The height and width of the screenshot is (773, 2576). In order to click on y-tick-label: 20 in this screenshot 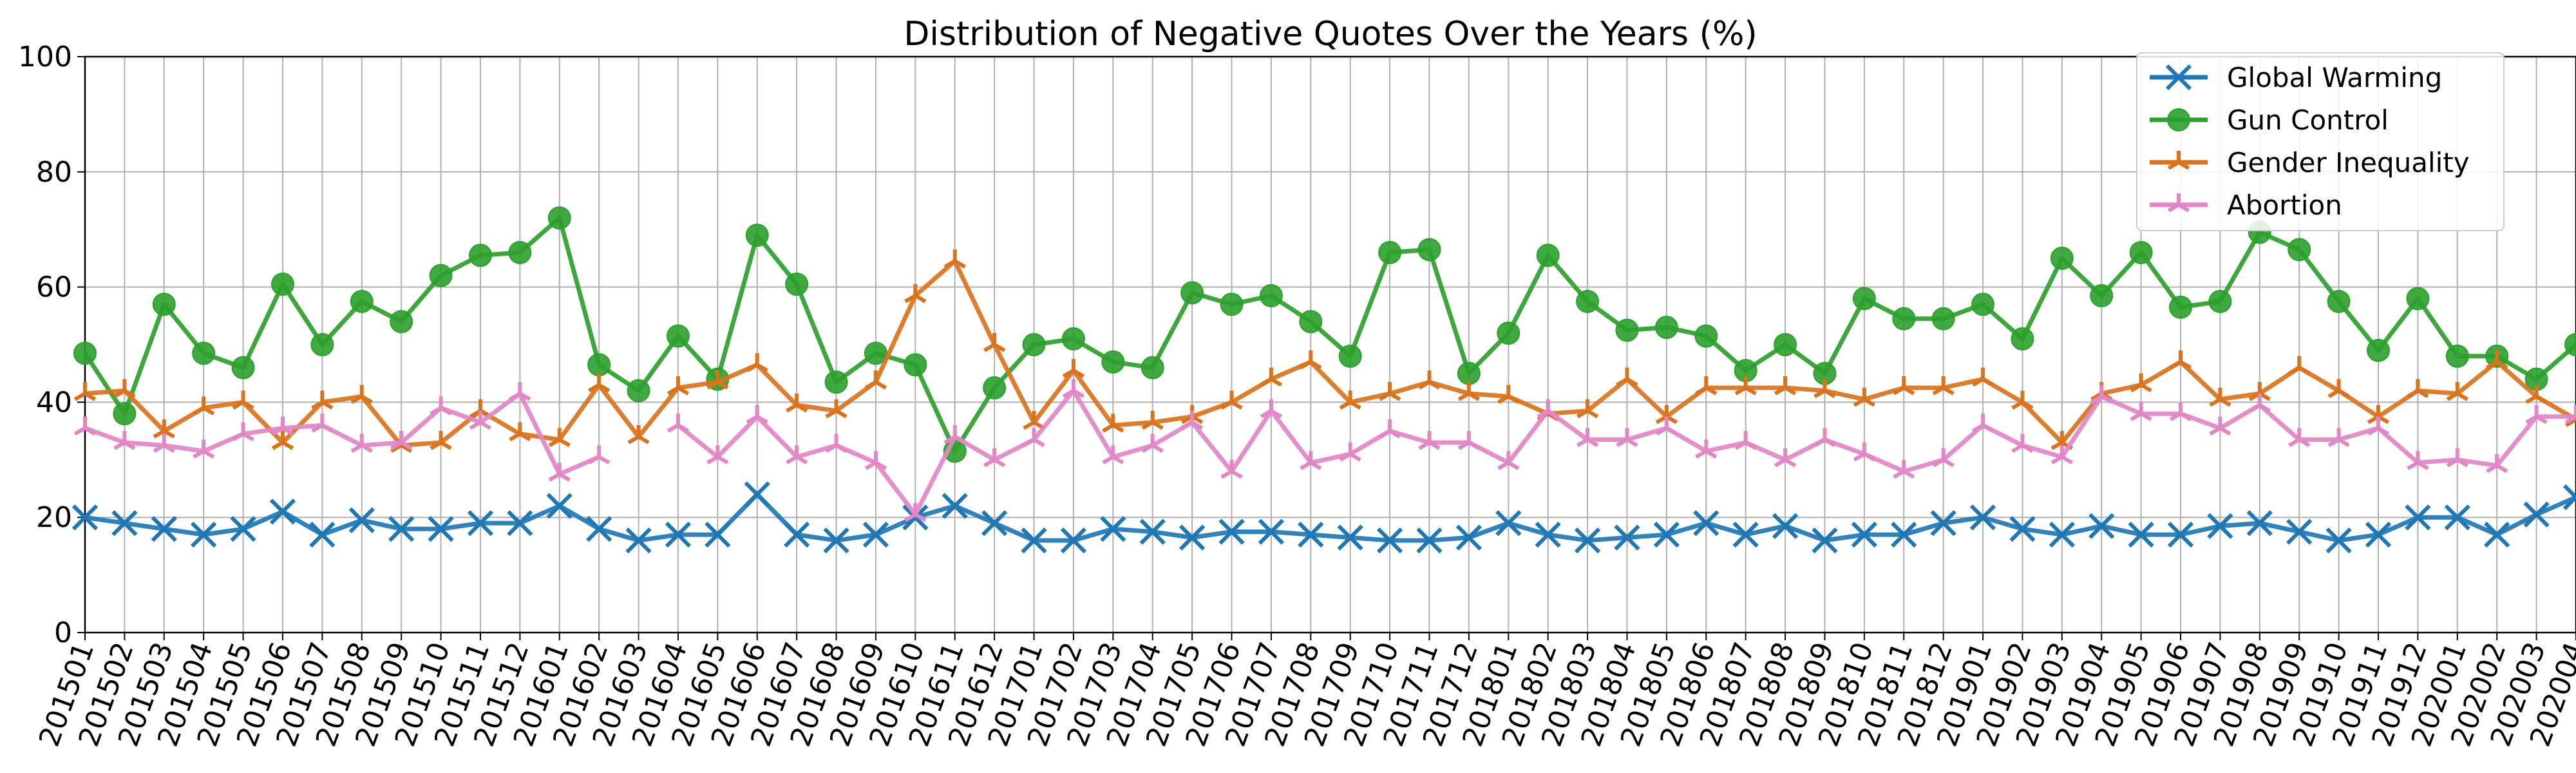, I will do `click(54, 517)`.